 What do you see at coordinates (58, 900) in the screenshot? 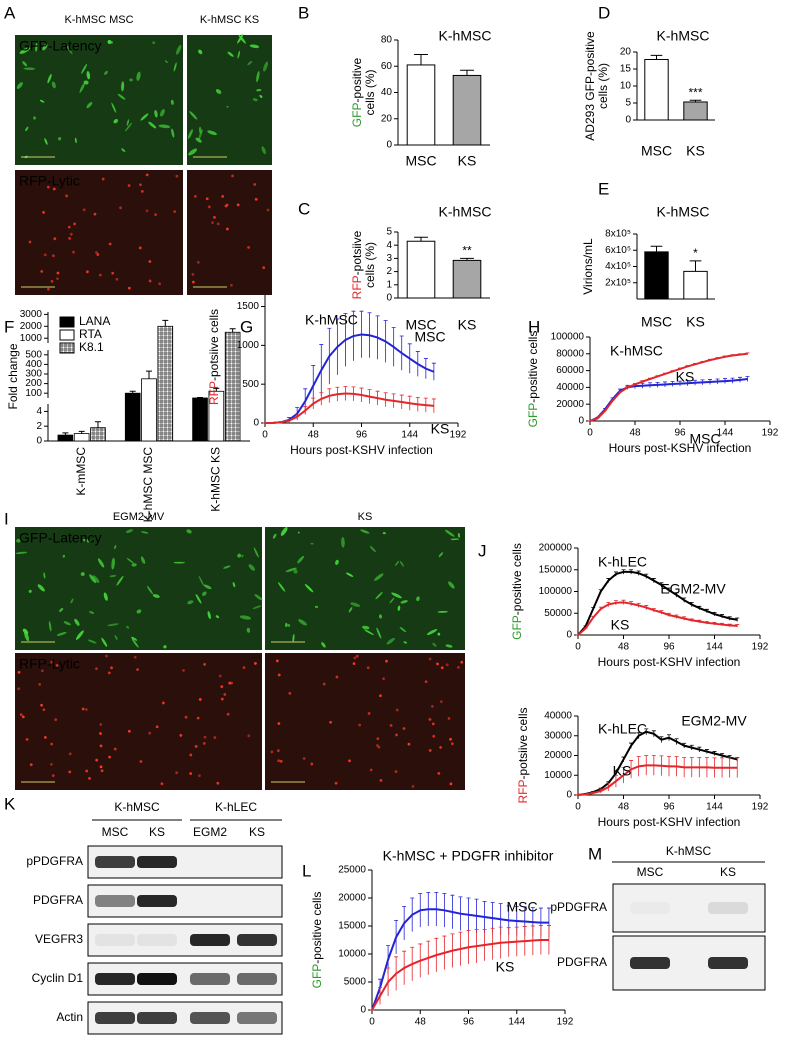
I see `row-label: PDGFRA` at bounding box center [58, 900].